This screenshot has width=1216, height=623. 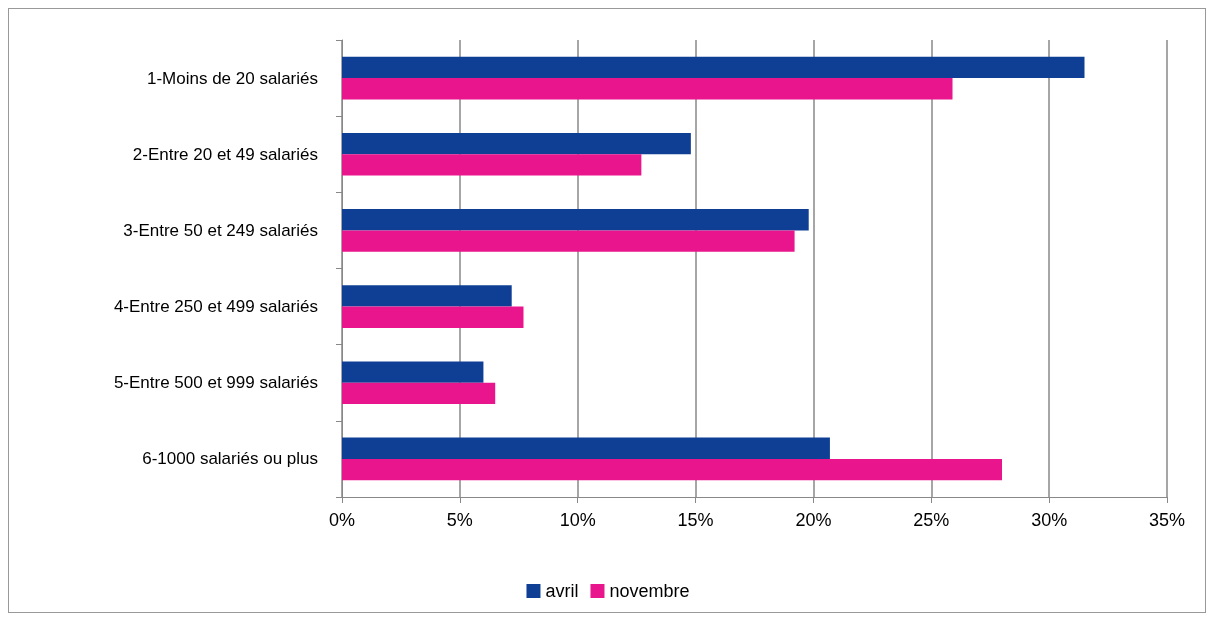 What do you see at coordinates (215, 307) in the screenshot?
I see `y-tick-label: 4-Entre 250 et 499 salariés` at bounding box center [215, 307].